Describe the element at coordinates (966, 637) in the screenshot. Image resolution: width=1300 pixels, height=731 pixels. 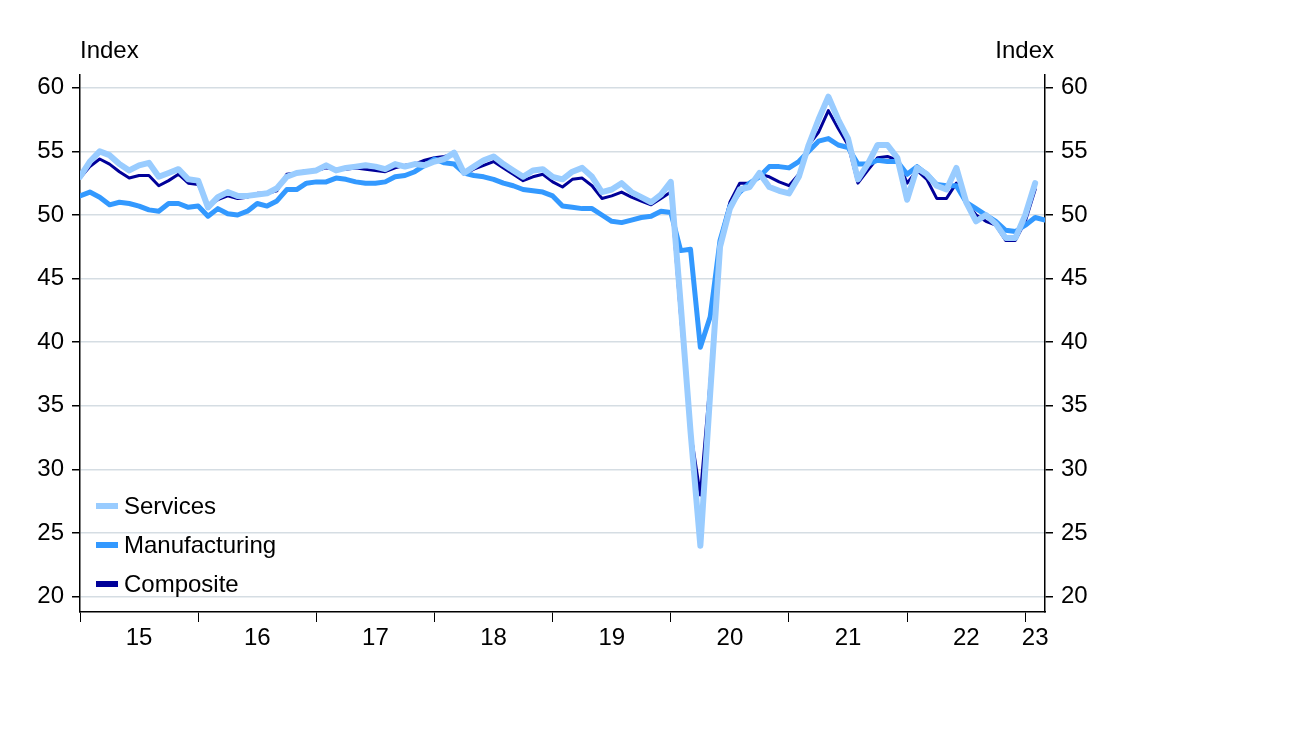
I see `x-tick-label: 22` at that location.